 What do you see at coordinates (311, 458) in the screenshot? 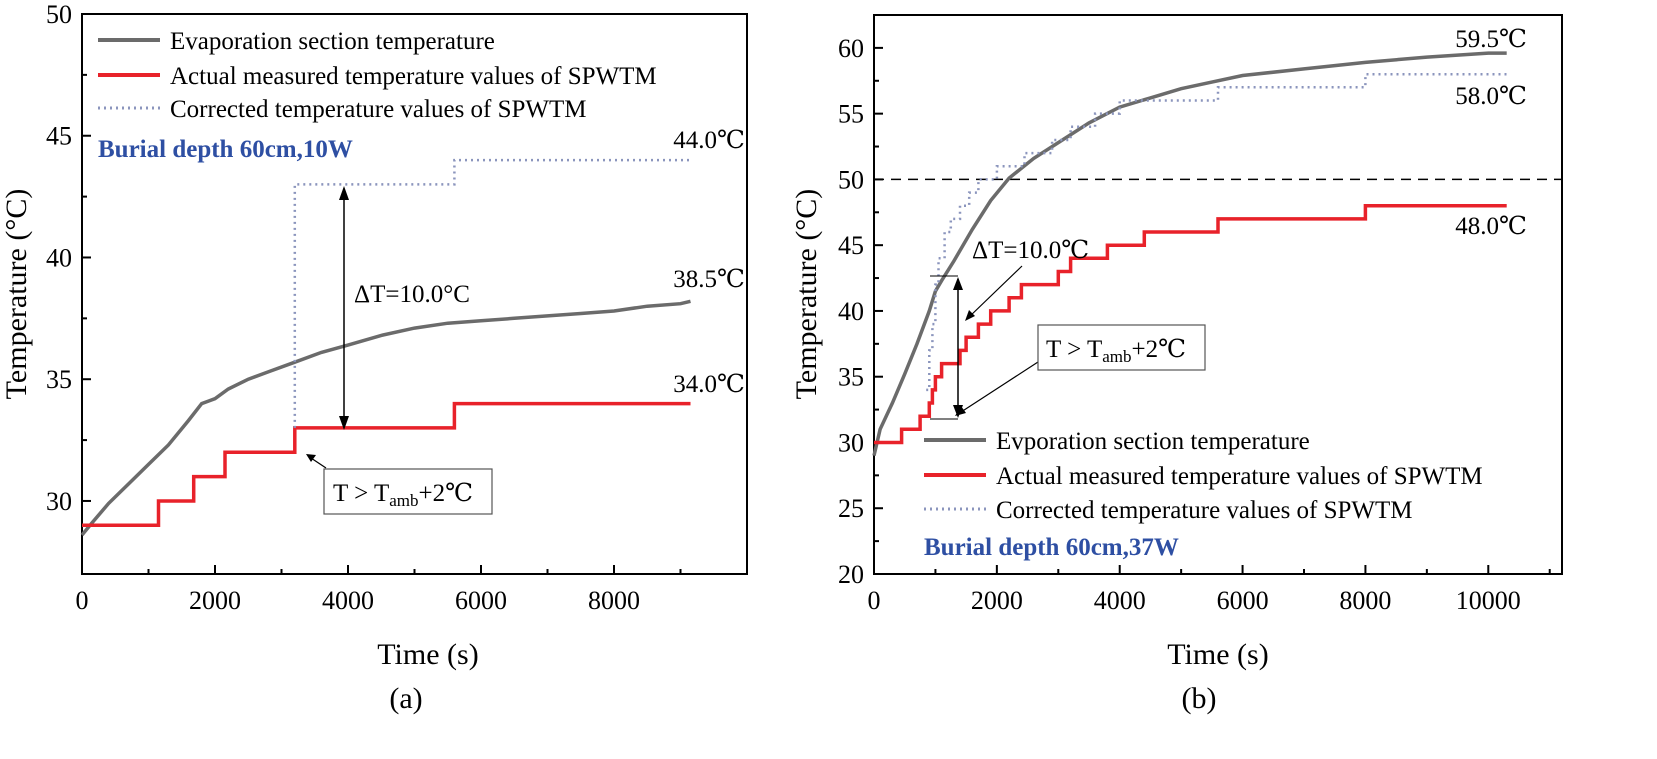
I see `condition-pointer-head-a` at bounding box center [311, 458].